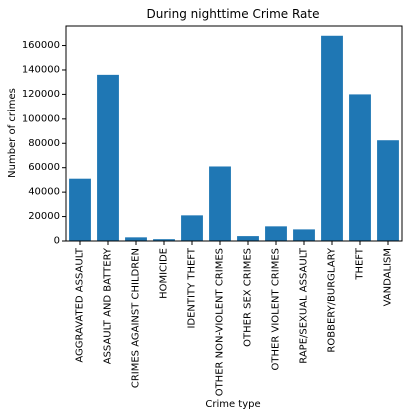  Describe the element at coordinates (233, 14) in the screenshot. I see `chart-title: During nighttime Crime Rate` at that location.